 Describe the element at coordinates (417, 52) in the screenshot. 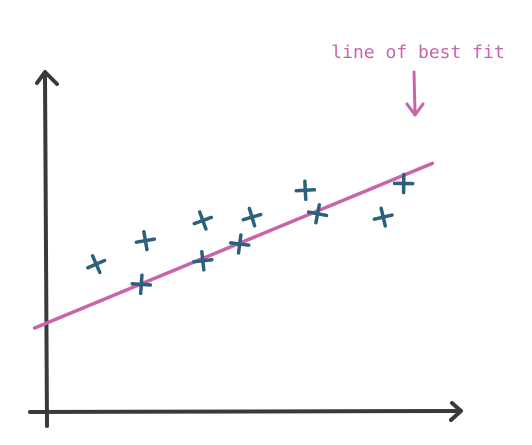

I see `annotation-label: line of best fit` at that location.